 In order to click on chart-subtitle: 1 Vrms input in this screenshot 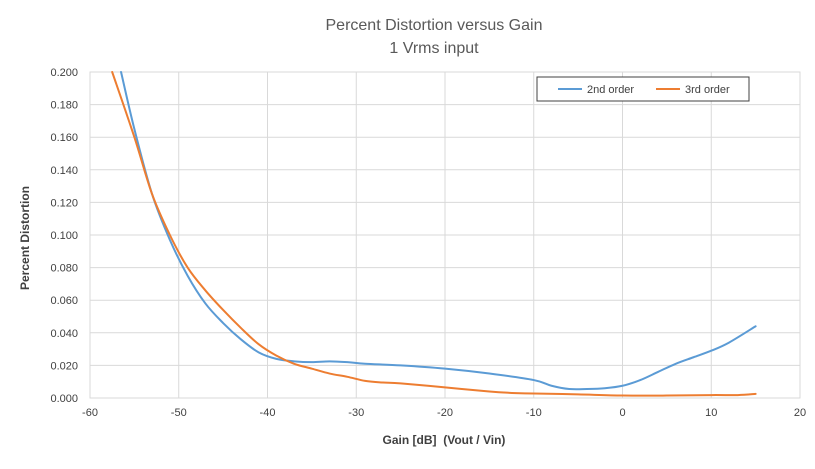, I will do `click(434, 48)`.